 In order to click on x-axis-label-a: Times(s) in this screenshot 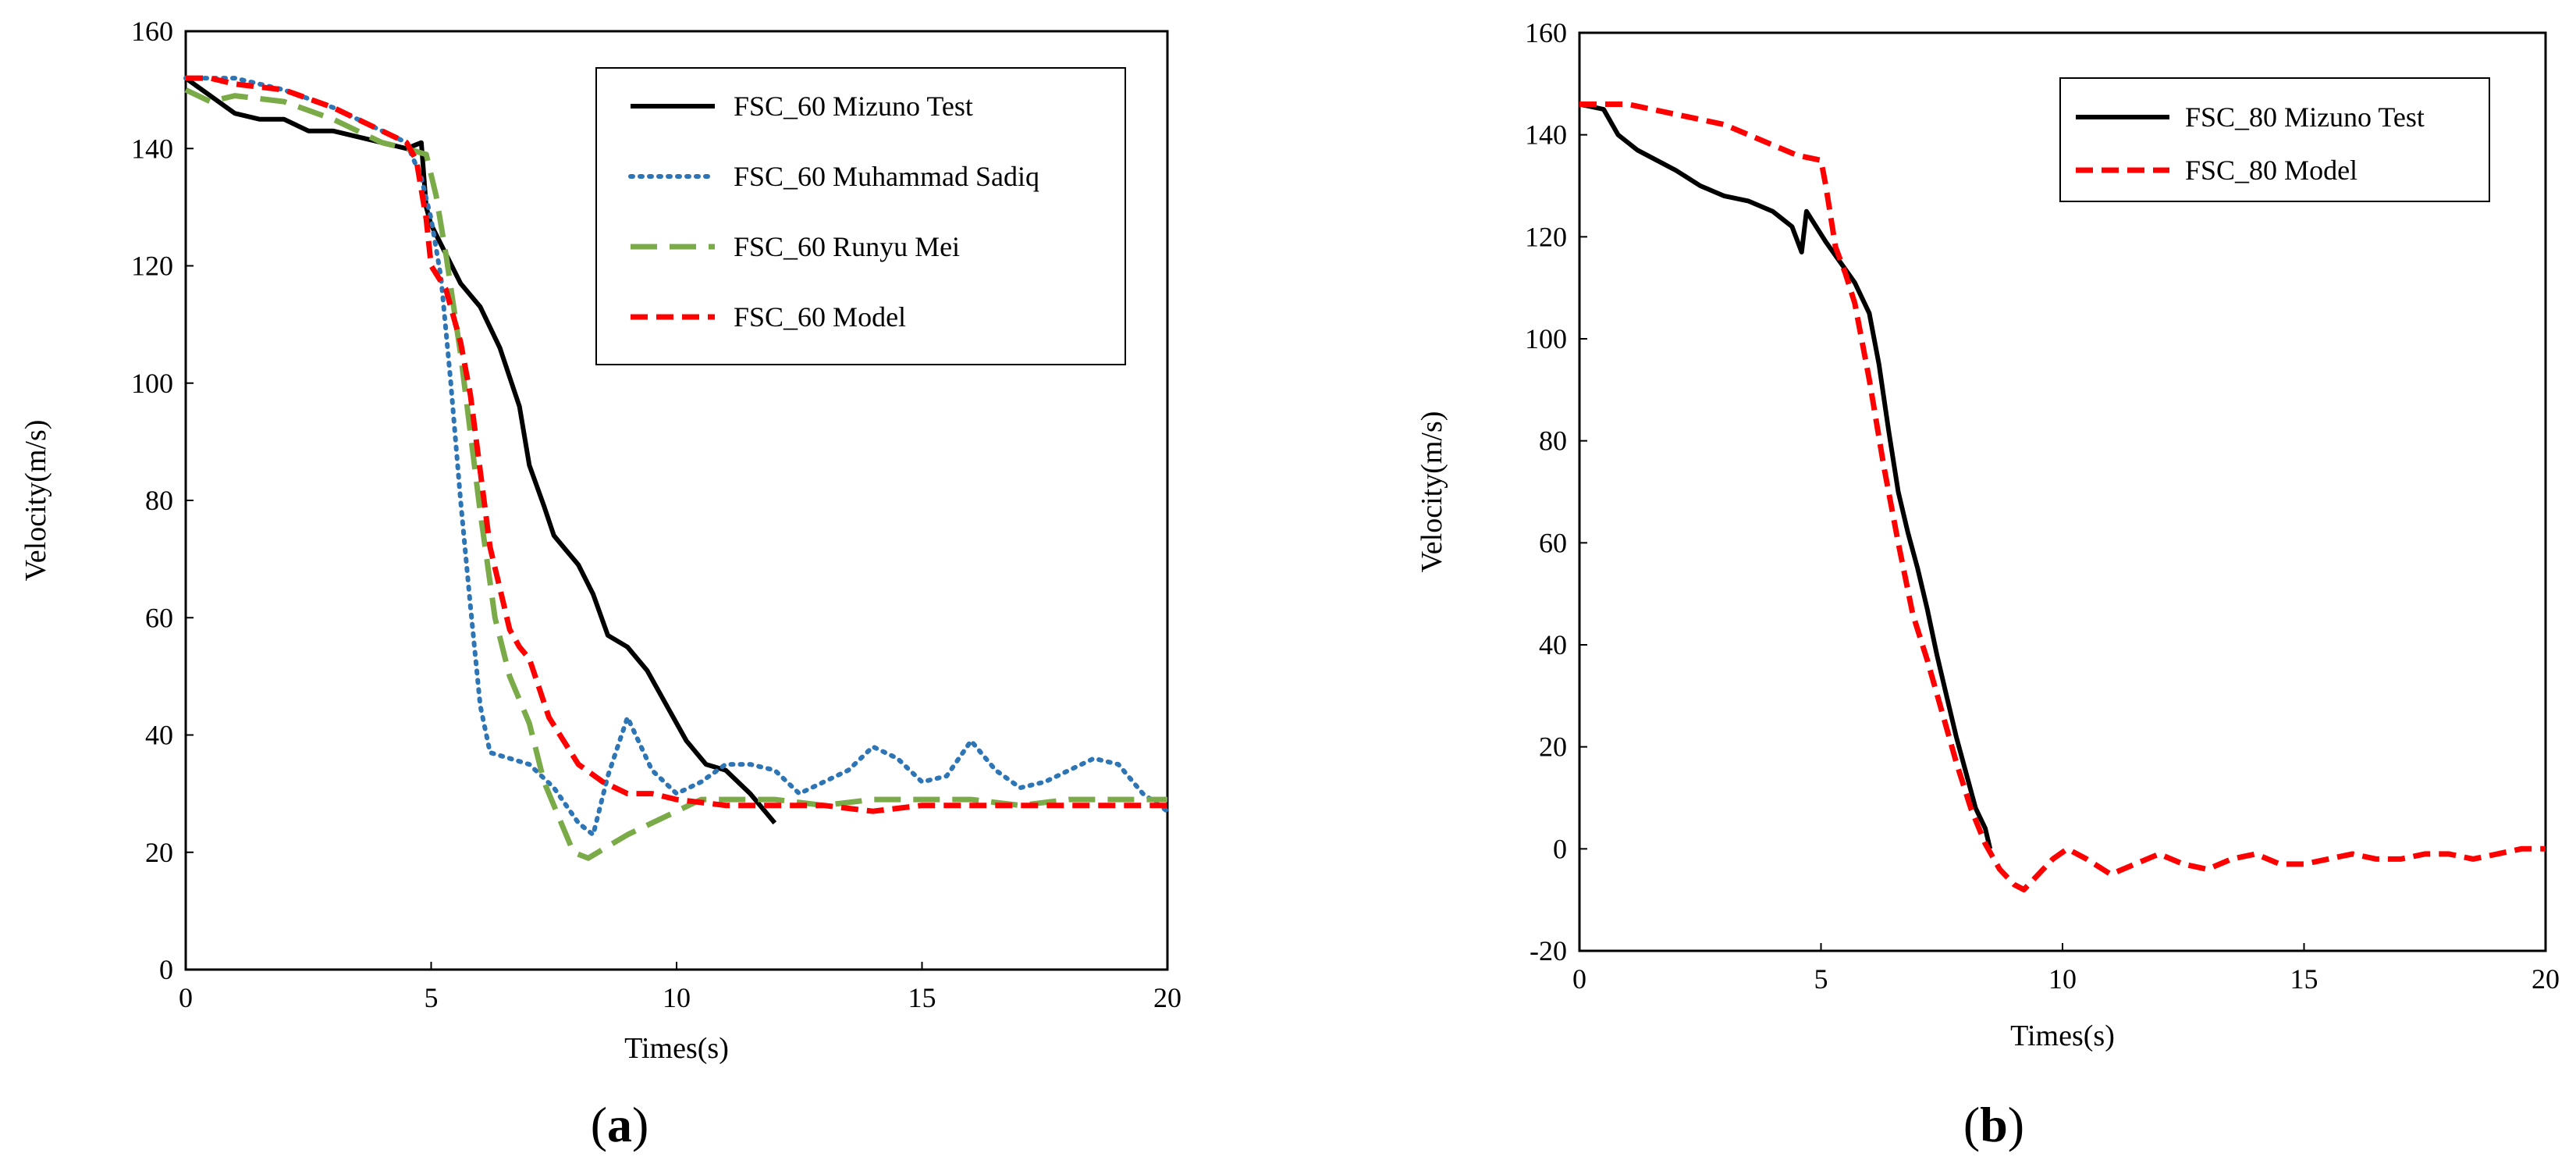, I will do `click(677, 1048)`.